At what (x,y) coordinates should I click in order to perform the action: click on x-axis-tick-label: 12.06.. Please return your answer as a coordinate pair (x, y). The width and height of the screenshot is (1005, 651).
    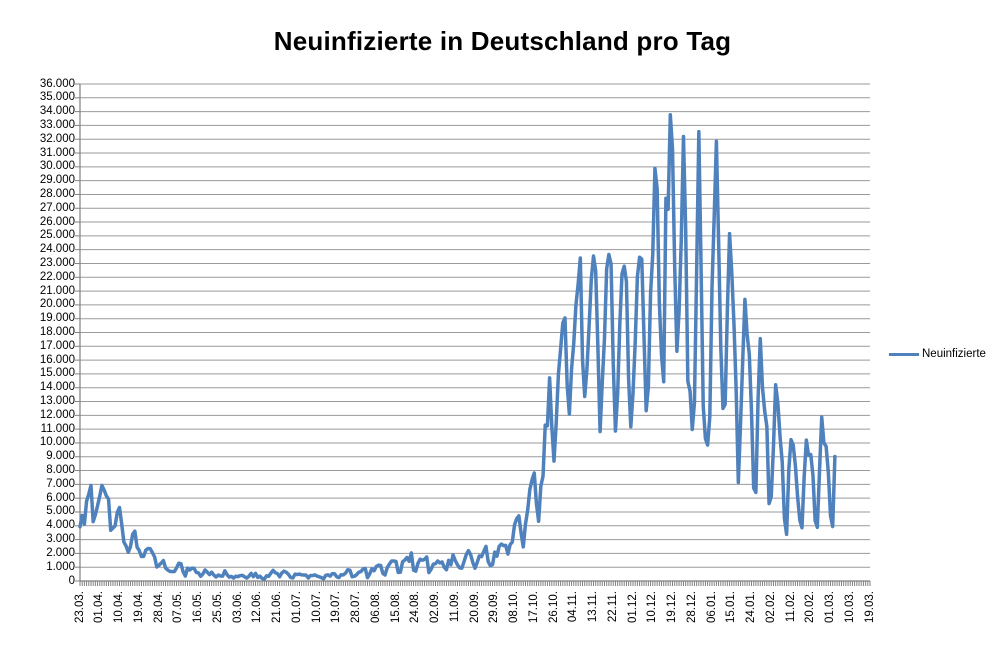
    Looking at the image, I should click on (257, 607).